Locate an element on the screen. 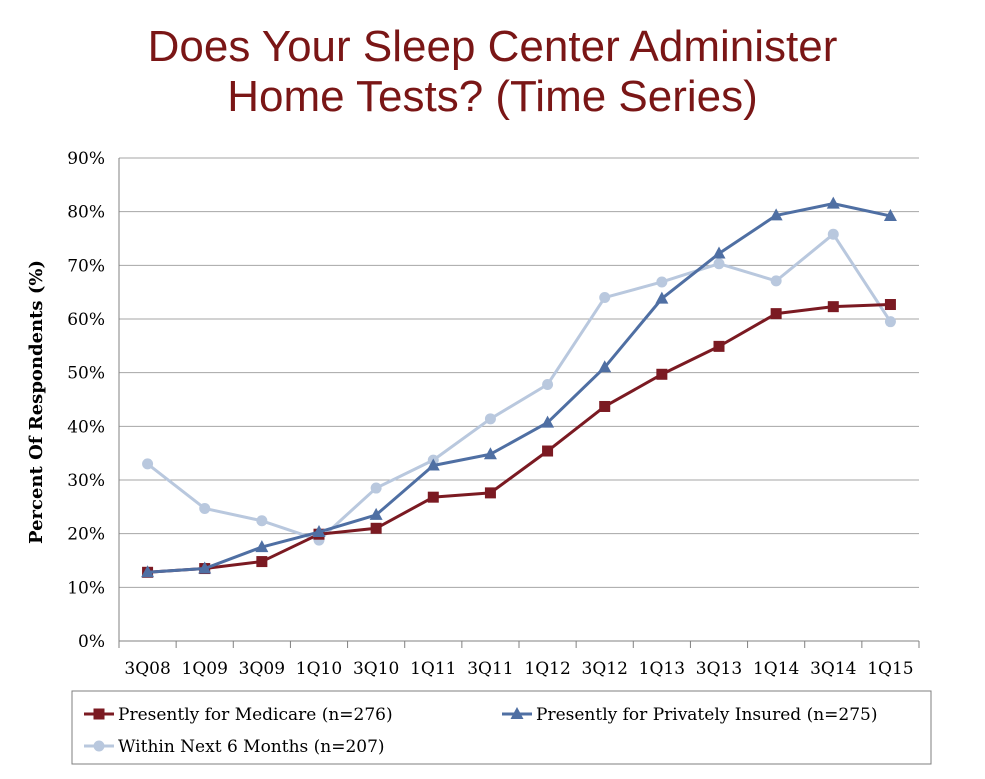 The width and height of the screenshot is (985, 779). legend-entry: Presently for Privately Insured (n=275) is located at coordinates (690, 715).